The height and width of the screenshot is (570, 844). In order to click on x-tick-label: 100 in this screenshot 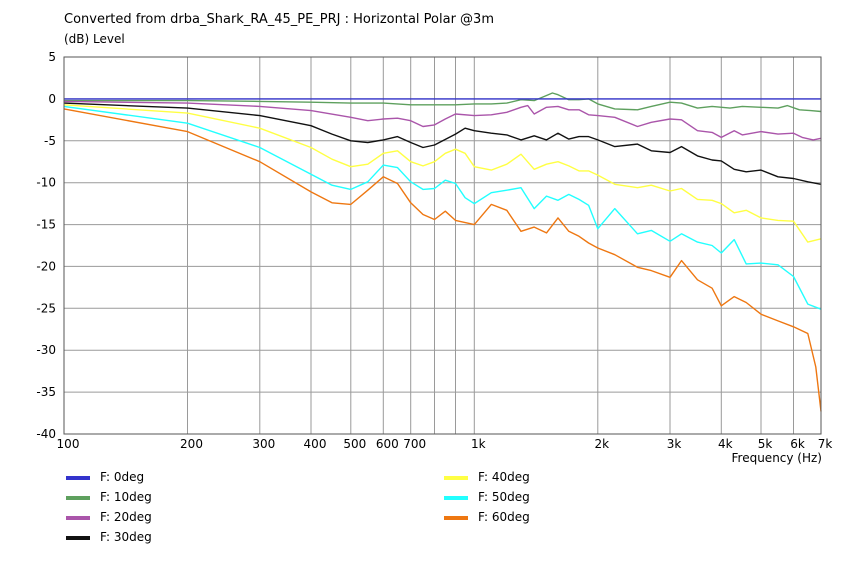, I will do `click(68, 444)`.